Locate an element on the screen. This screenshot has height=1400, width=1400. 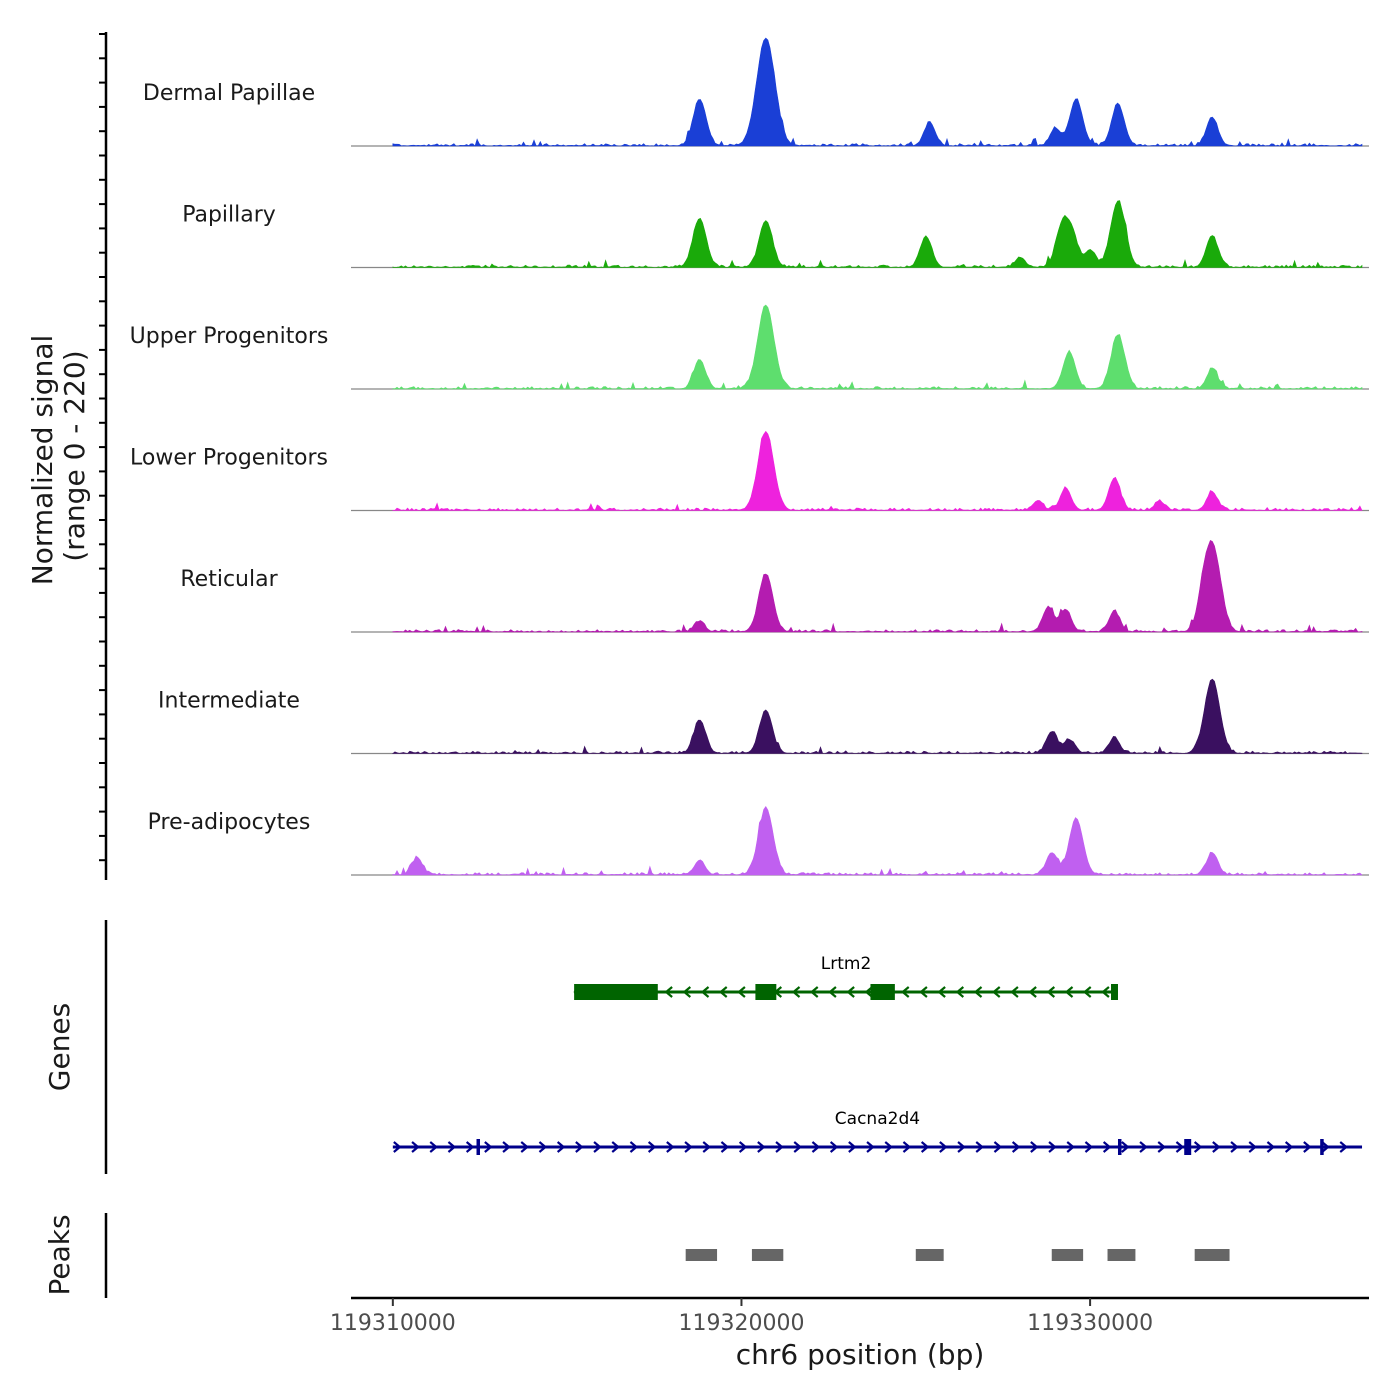
x-tick-label: 119310000 is located at coordinates (393, 1323).